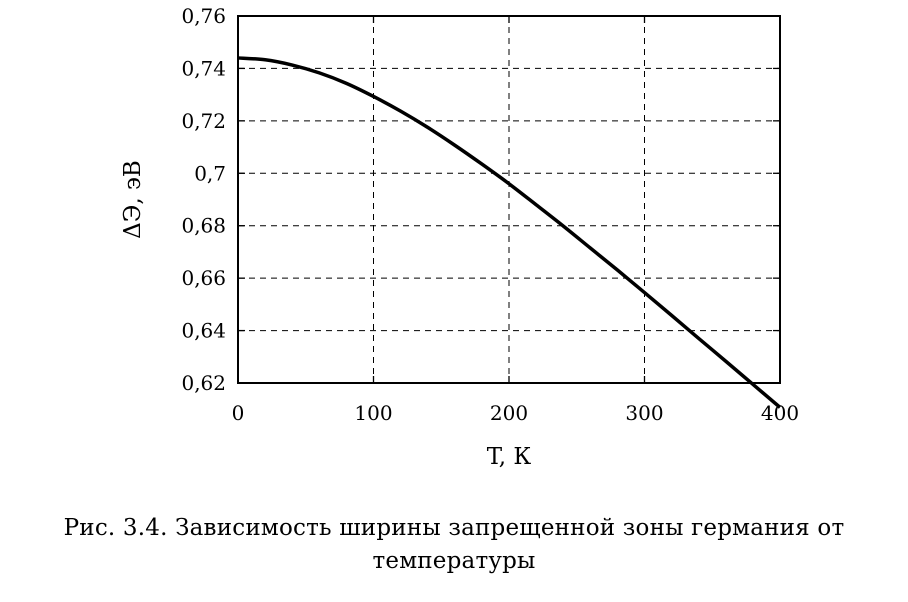 This screenshot has height=602, width=908. What do you see at coordinates (373, 413) in the screenshot?
I see `x-tick-label: 100` at bounding box center [373, 413].